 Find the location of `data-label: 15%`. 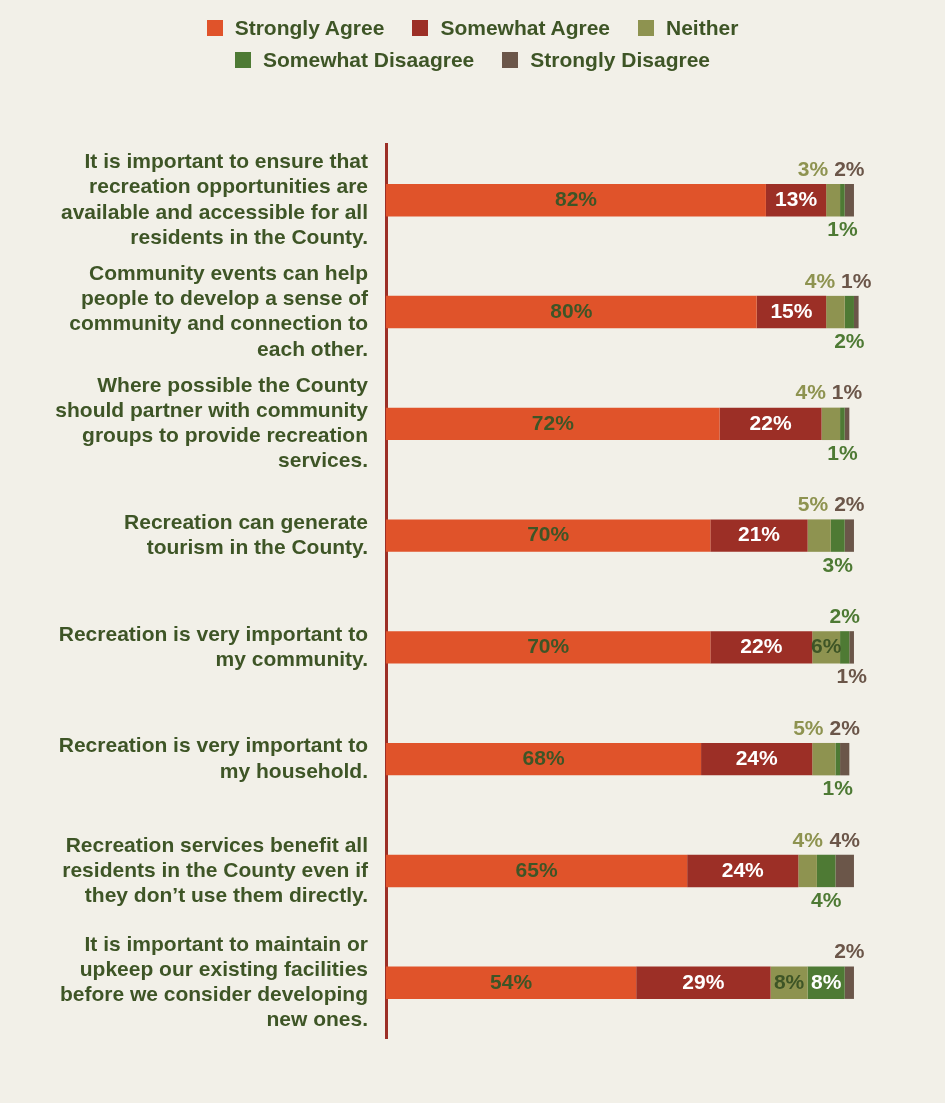

data-label: 15% is located at coordinates (791, 310).